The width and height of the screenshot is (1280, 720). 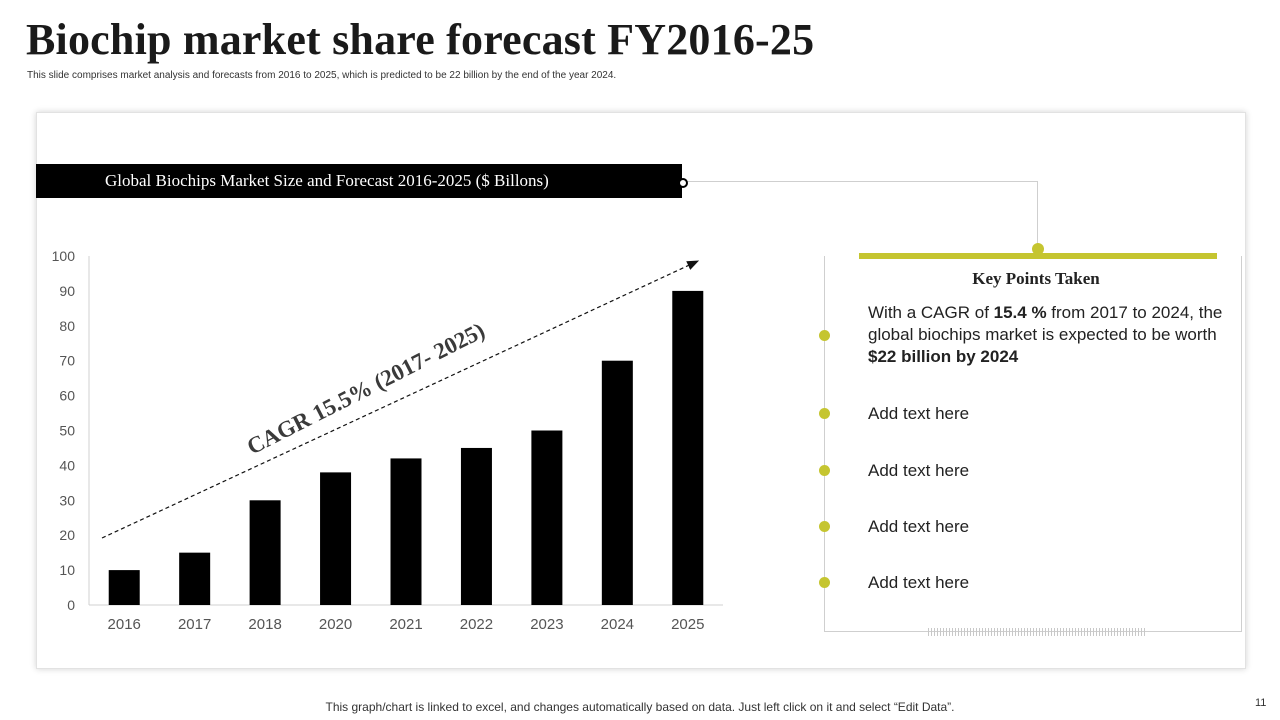 I want to click on key-points-accent-dot, so click(x=1038, y=249).